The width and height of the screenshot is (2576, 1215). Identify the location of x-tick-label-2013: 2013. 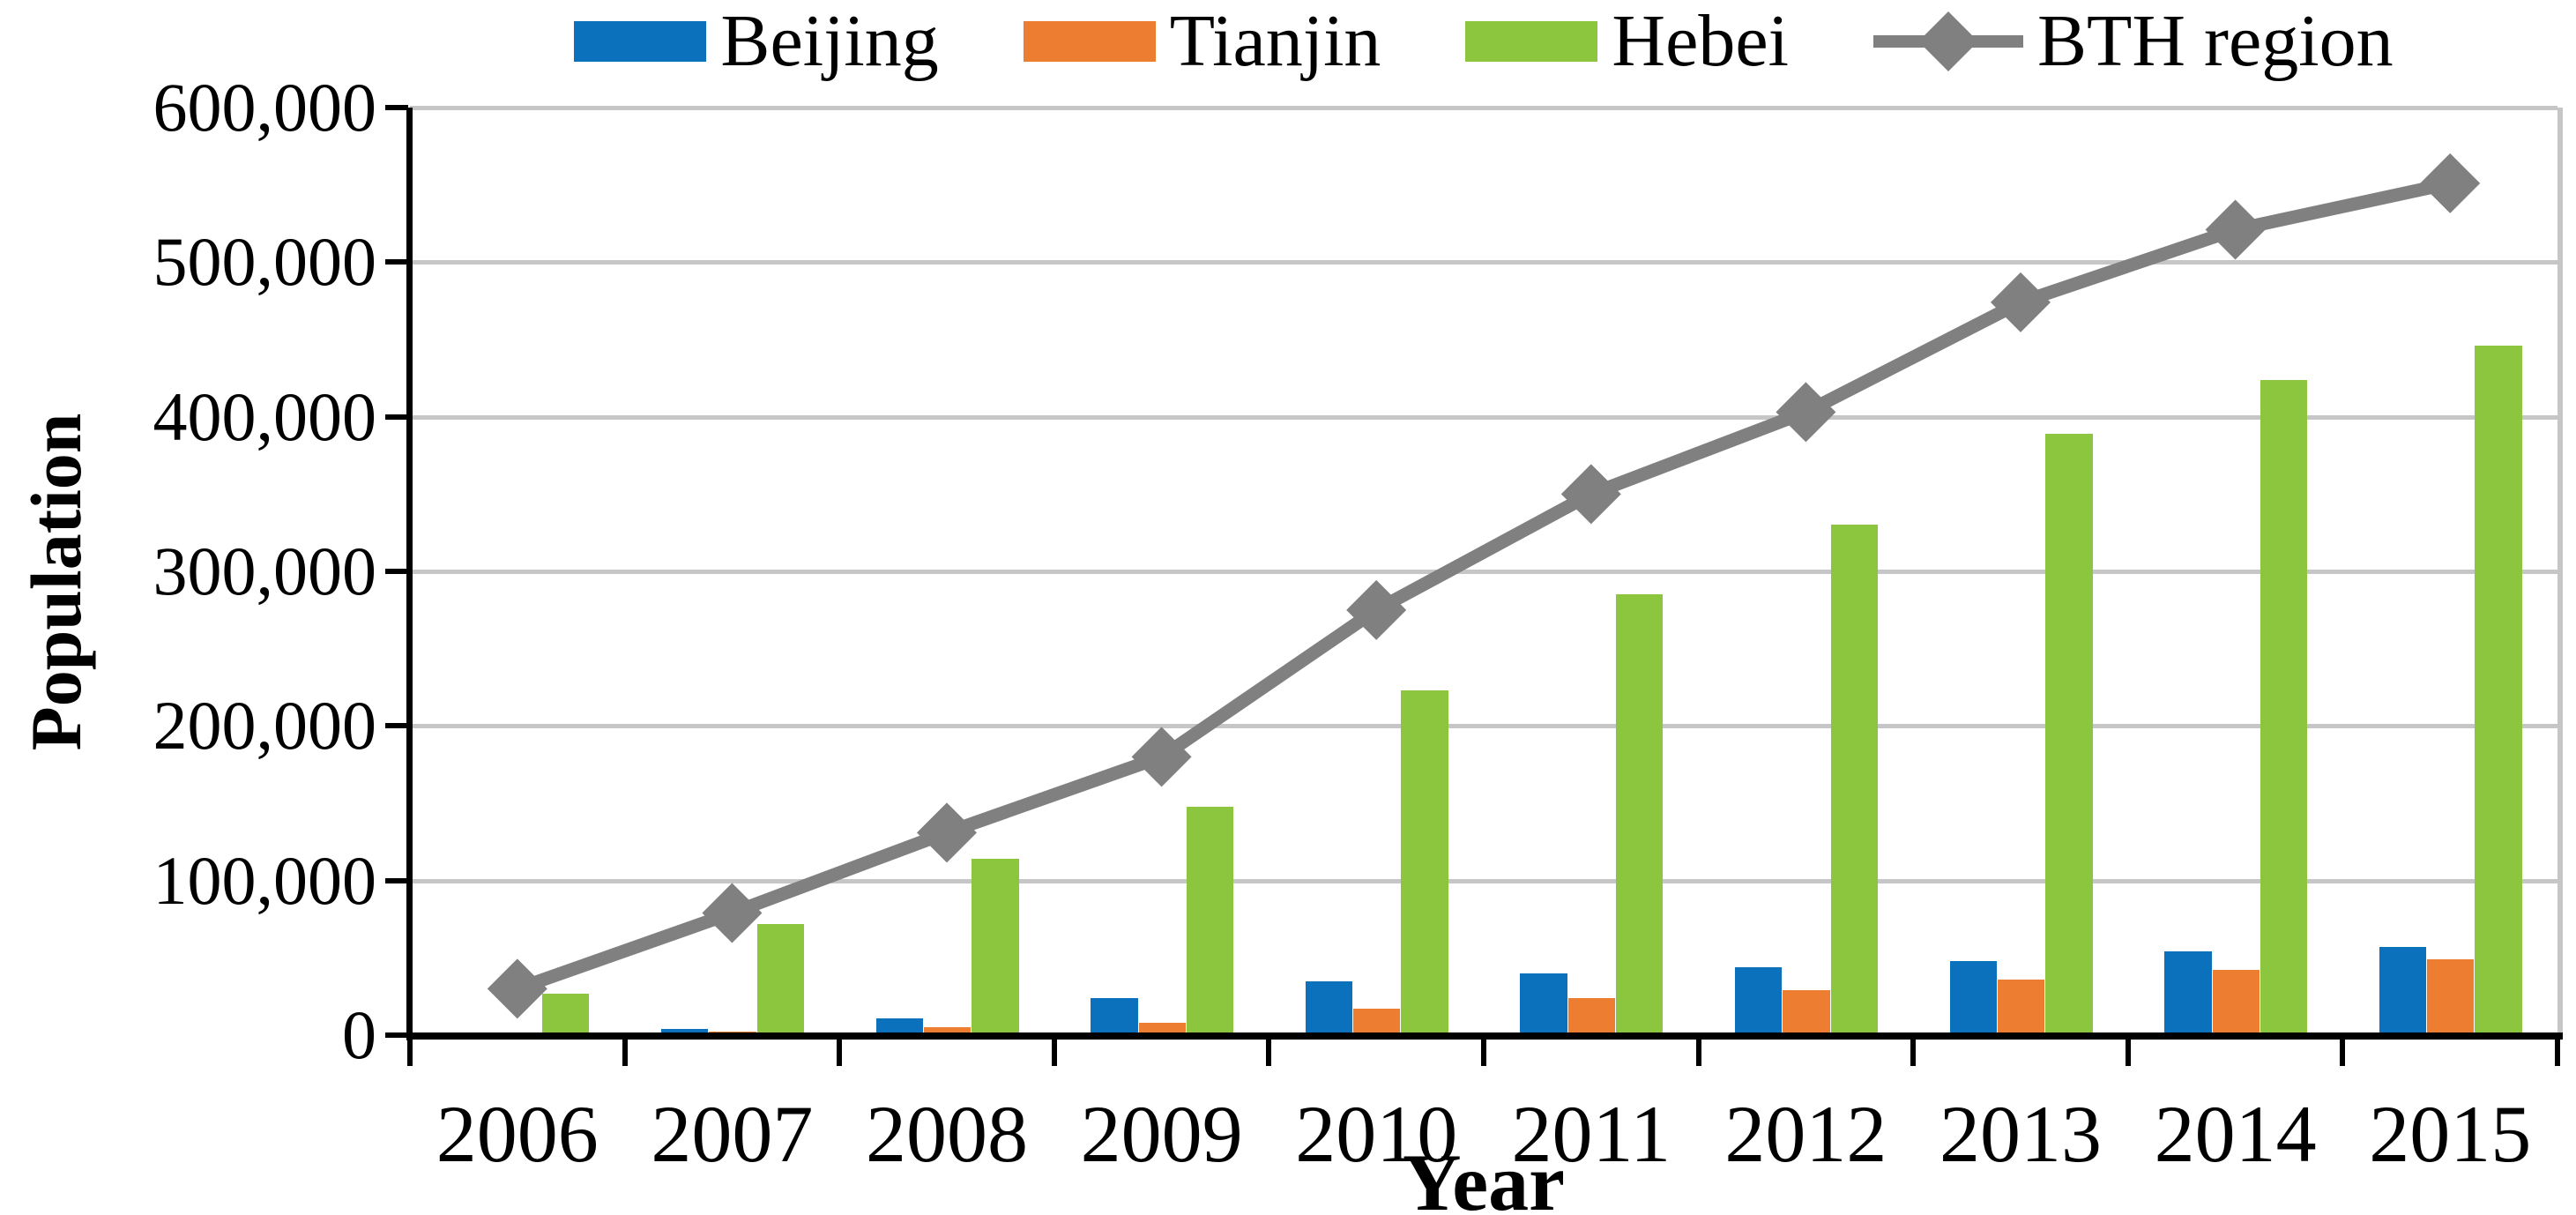
(2020, 1134).